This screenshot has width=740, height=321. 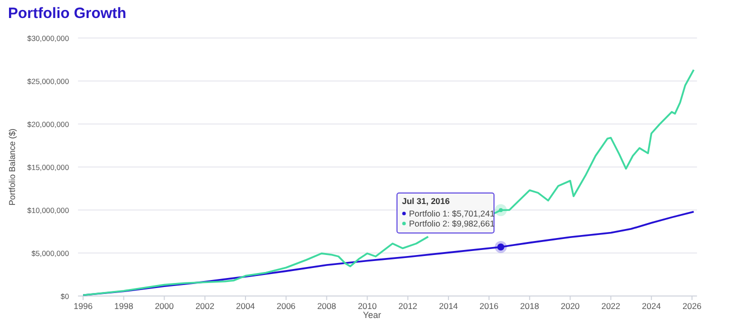 I want to click on x-tick-label: 2014, so click(x=448, y=306).